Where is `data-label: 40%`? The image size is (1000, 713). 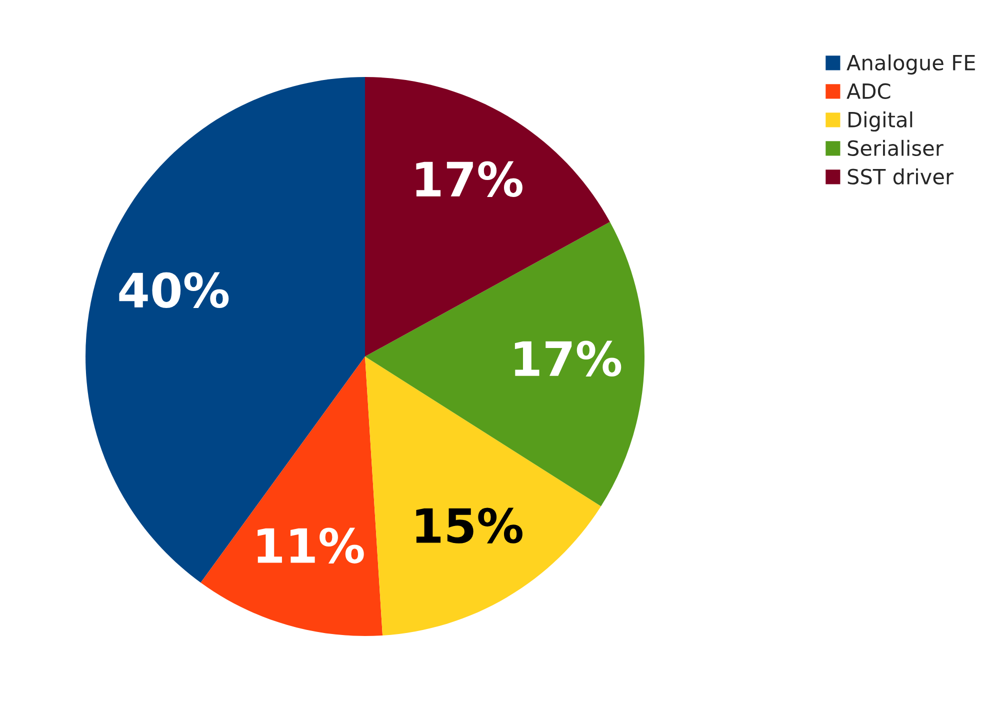
data-label: 40% is located at coordinates (174, 290).